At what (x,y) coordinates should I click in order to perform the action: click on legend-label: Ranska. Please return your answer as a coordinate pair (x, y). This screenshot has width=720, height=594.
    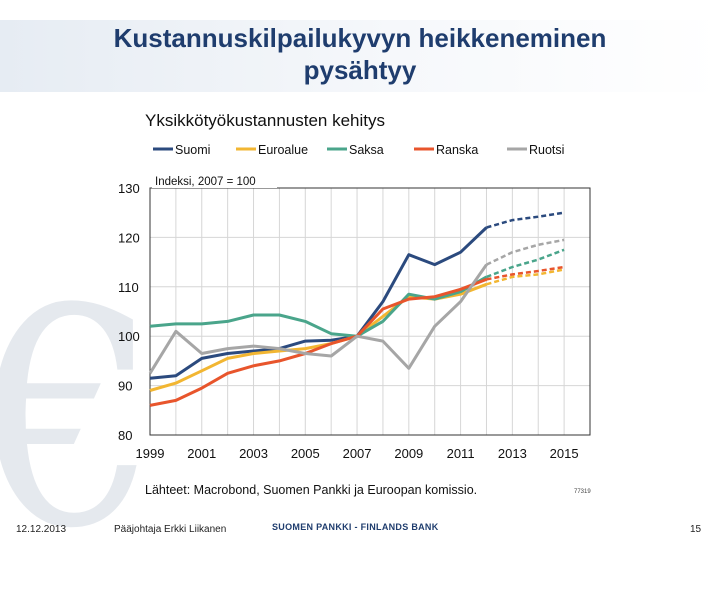
    Looking at the image, I should click on (457, 150).